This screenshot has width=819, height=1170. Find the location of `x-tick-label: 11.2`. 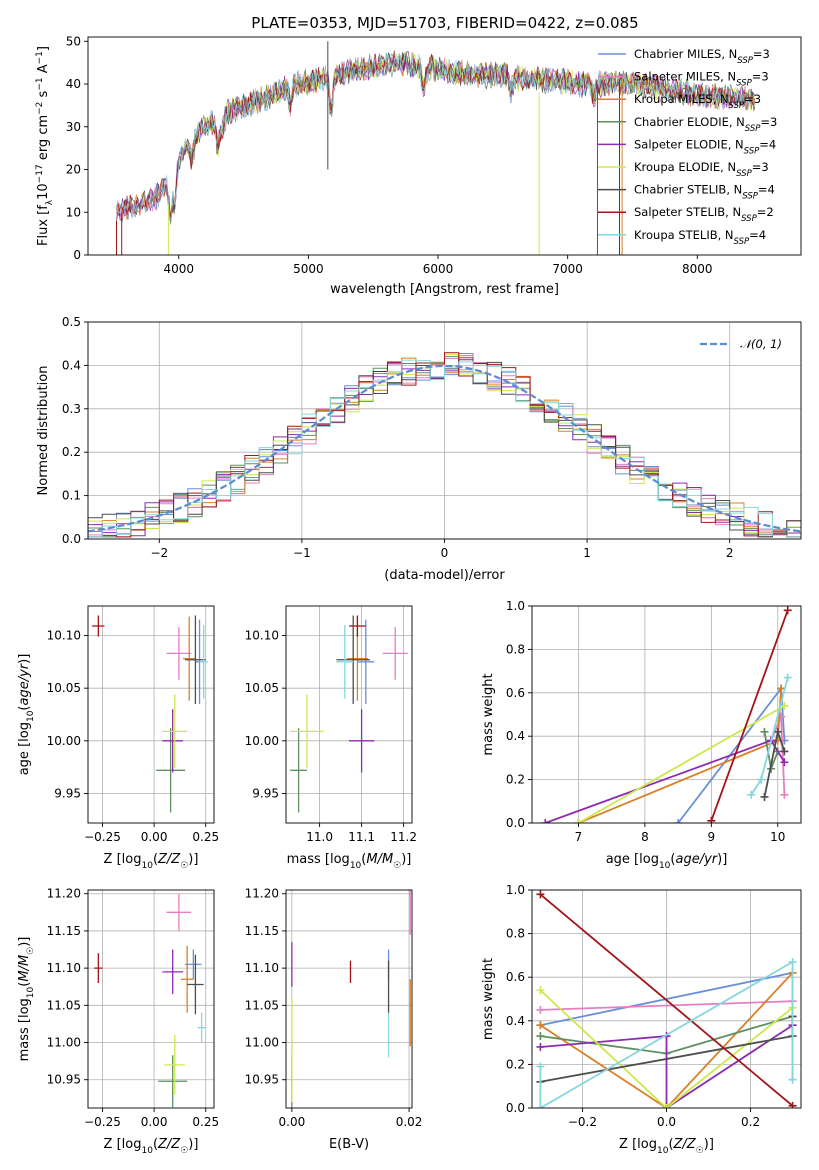

x-tick-label: 11.2 is located at coordinates (403, 837).